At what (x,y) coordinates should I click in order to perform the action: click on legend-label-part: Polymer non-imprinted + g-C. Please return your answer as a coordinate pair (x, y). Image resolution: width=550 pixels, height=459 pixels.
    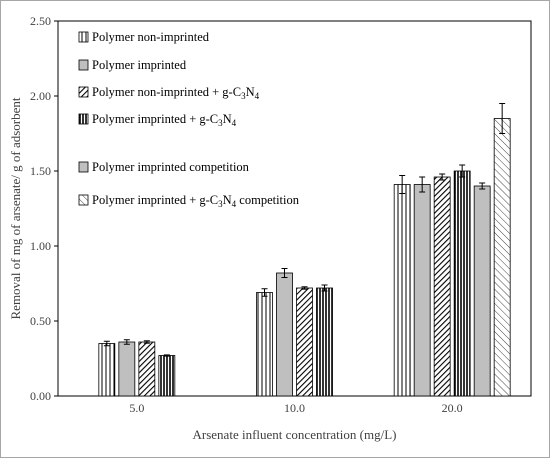
    Looking at the image, I should click on (166, 92).